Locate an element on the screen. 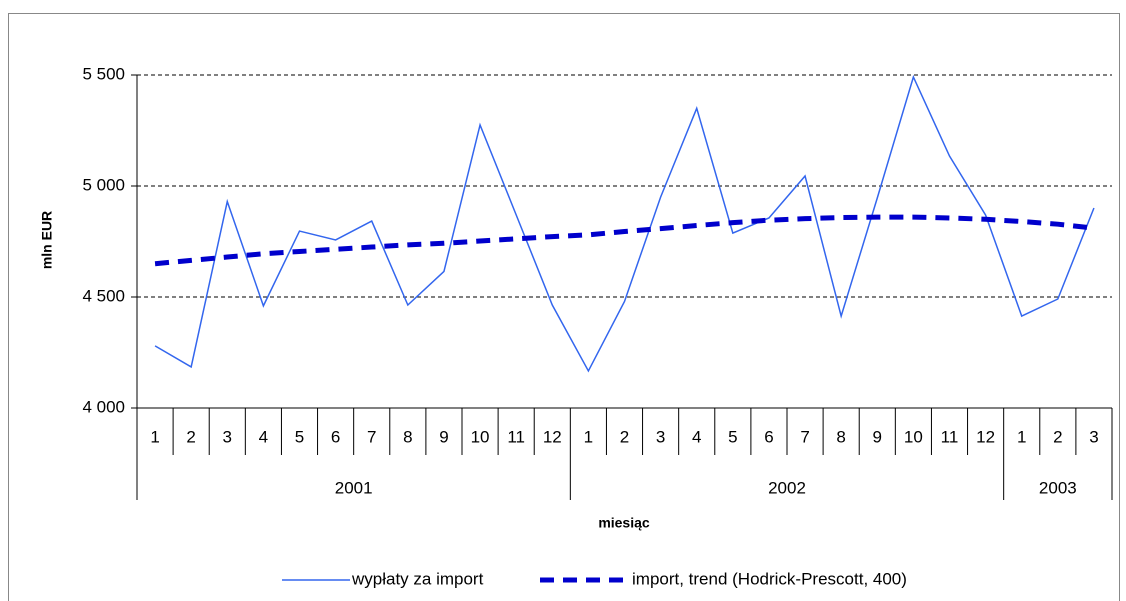  trend-line is located at coordinates (624, 240).